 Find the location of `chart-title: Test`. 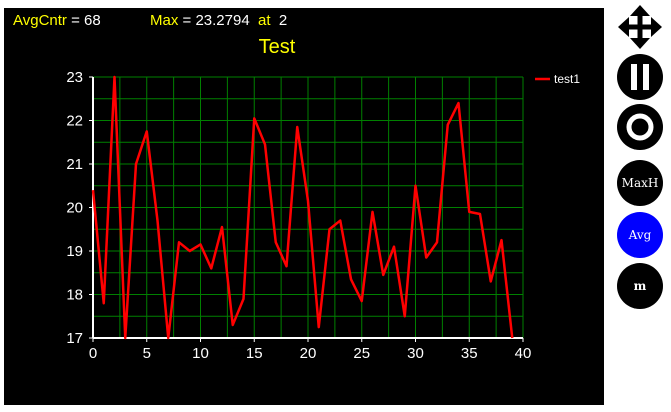

chart-title: Test is located at coordinates (277, 47).